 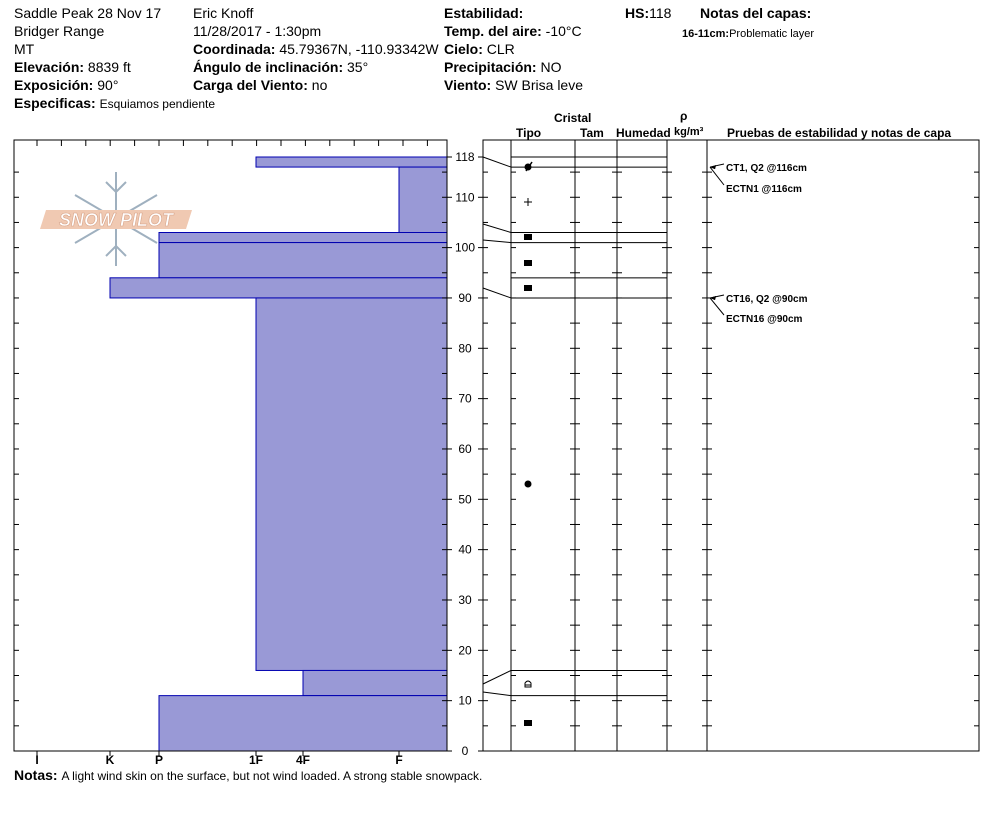 What do you see at coordinates (764, 319) in the screenshot?
I see `stability-test-label: ECTN16 @90cm` at bounding box center [764, 319].